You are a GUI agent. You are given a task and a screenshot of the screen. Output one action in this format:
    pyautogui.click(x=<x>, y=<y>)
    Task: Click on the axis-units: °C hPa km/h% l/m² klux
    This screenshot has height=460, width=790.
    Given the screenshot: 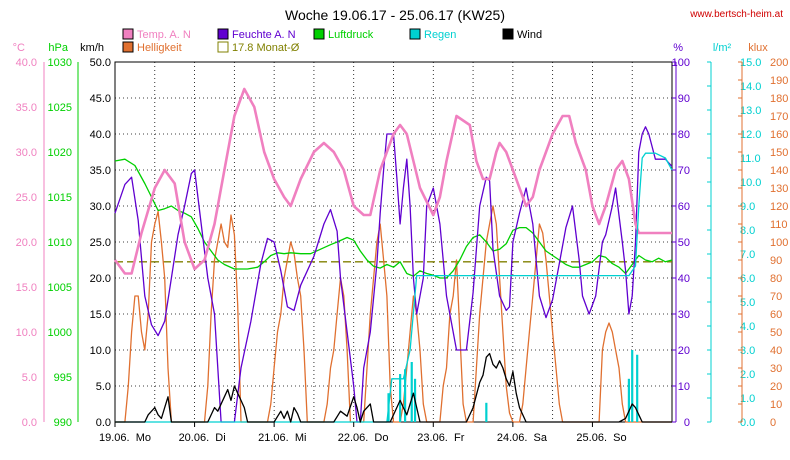 What is the action you would take?
    pyautogui.click(x=391, y=48)
    